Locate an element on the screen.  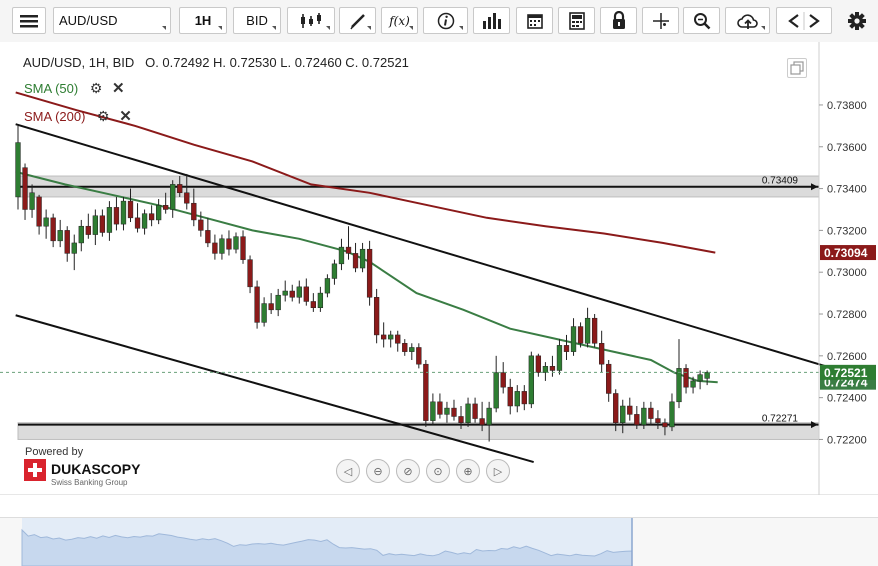
lock-button is located at coordinates (618, 20).